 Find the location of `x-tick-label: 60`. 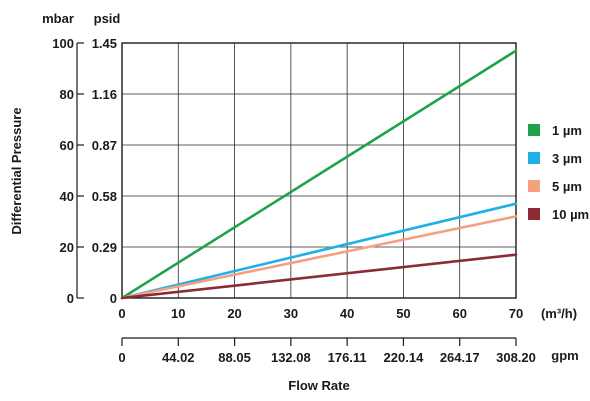

x-tick-label: 60 is located at coordinates (459, 313).